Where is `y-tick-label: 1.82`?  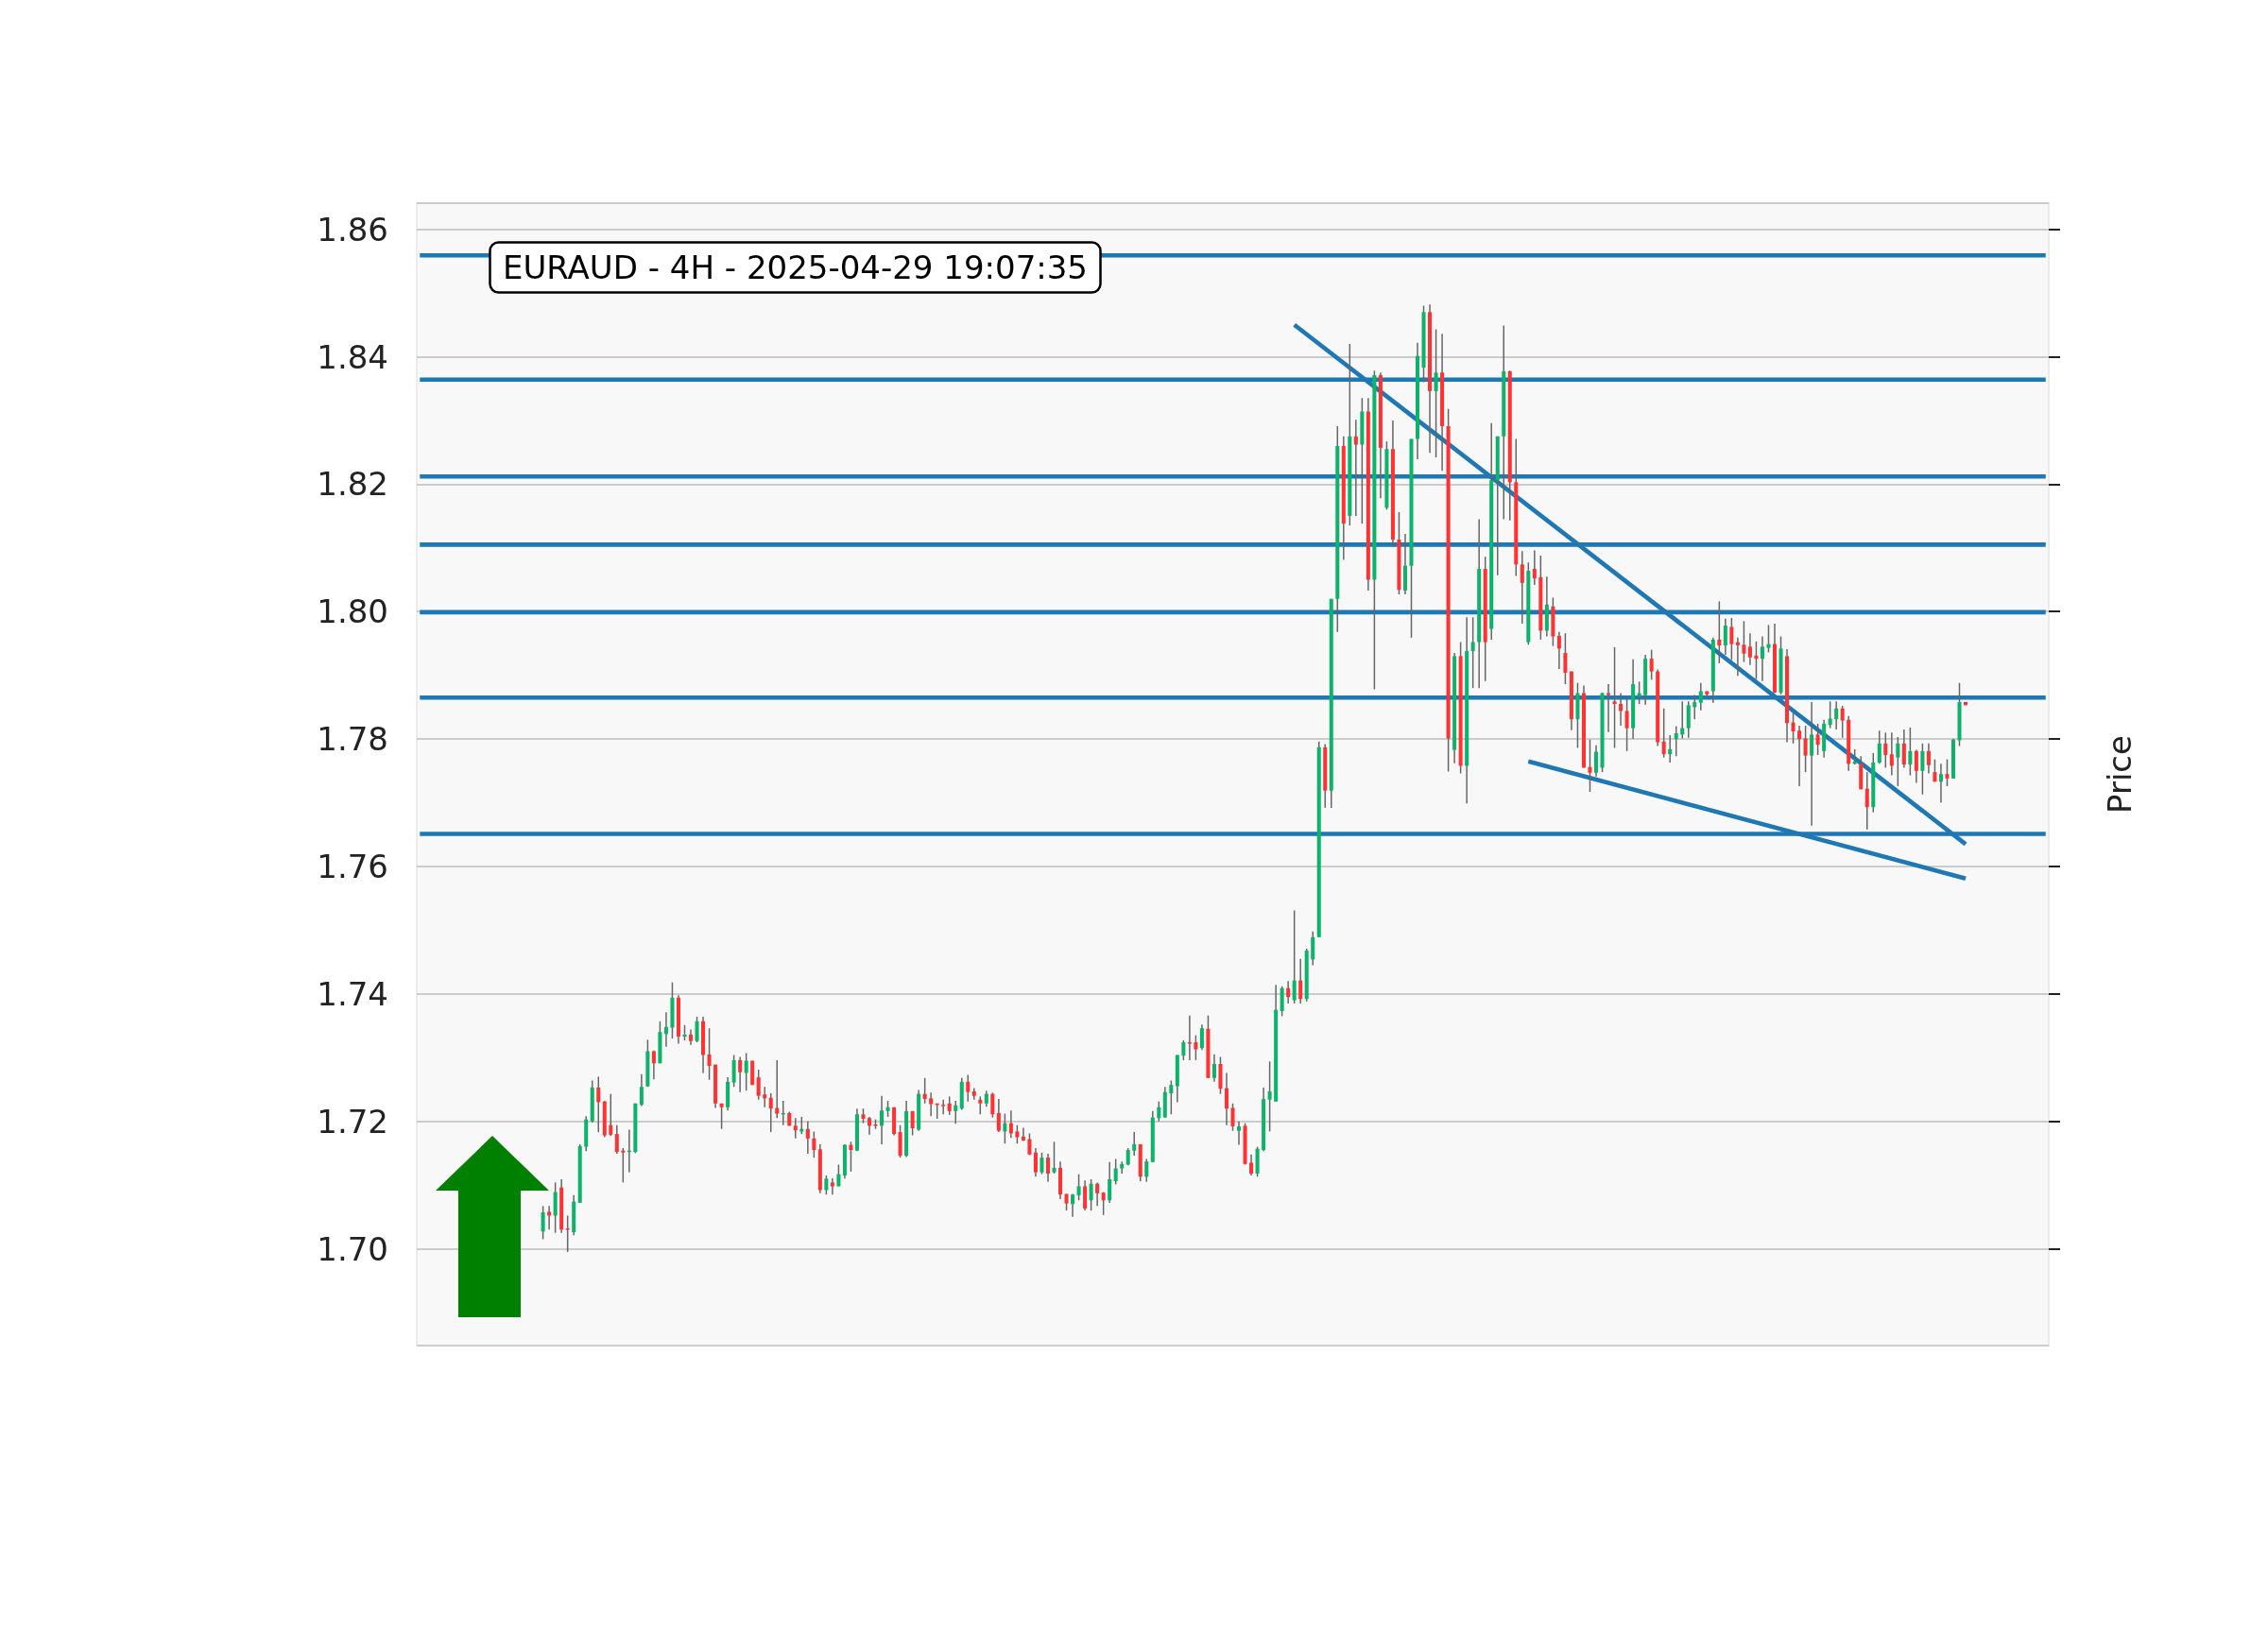
y-tick-label: 1.82 is located at coordinates (352, 485).